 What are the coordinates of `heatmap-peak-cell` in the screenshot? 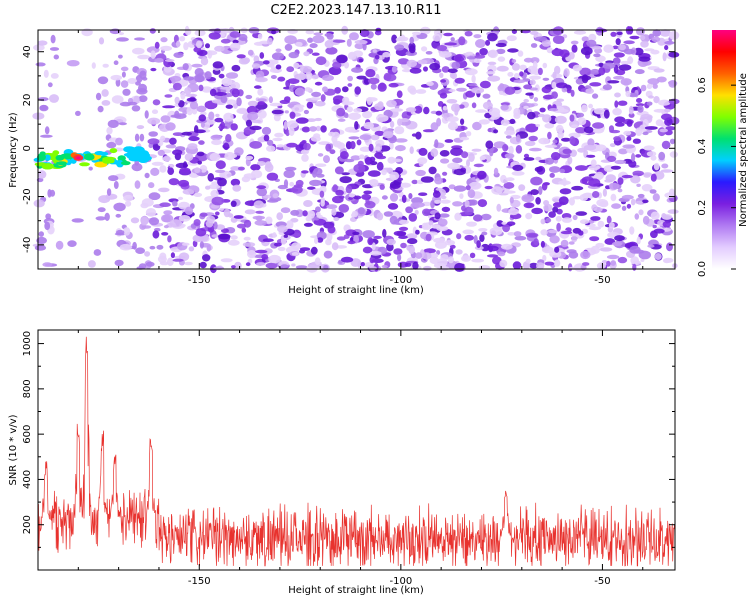 It's located at (133, 153).